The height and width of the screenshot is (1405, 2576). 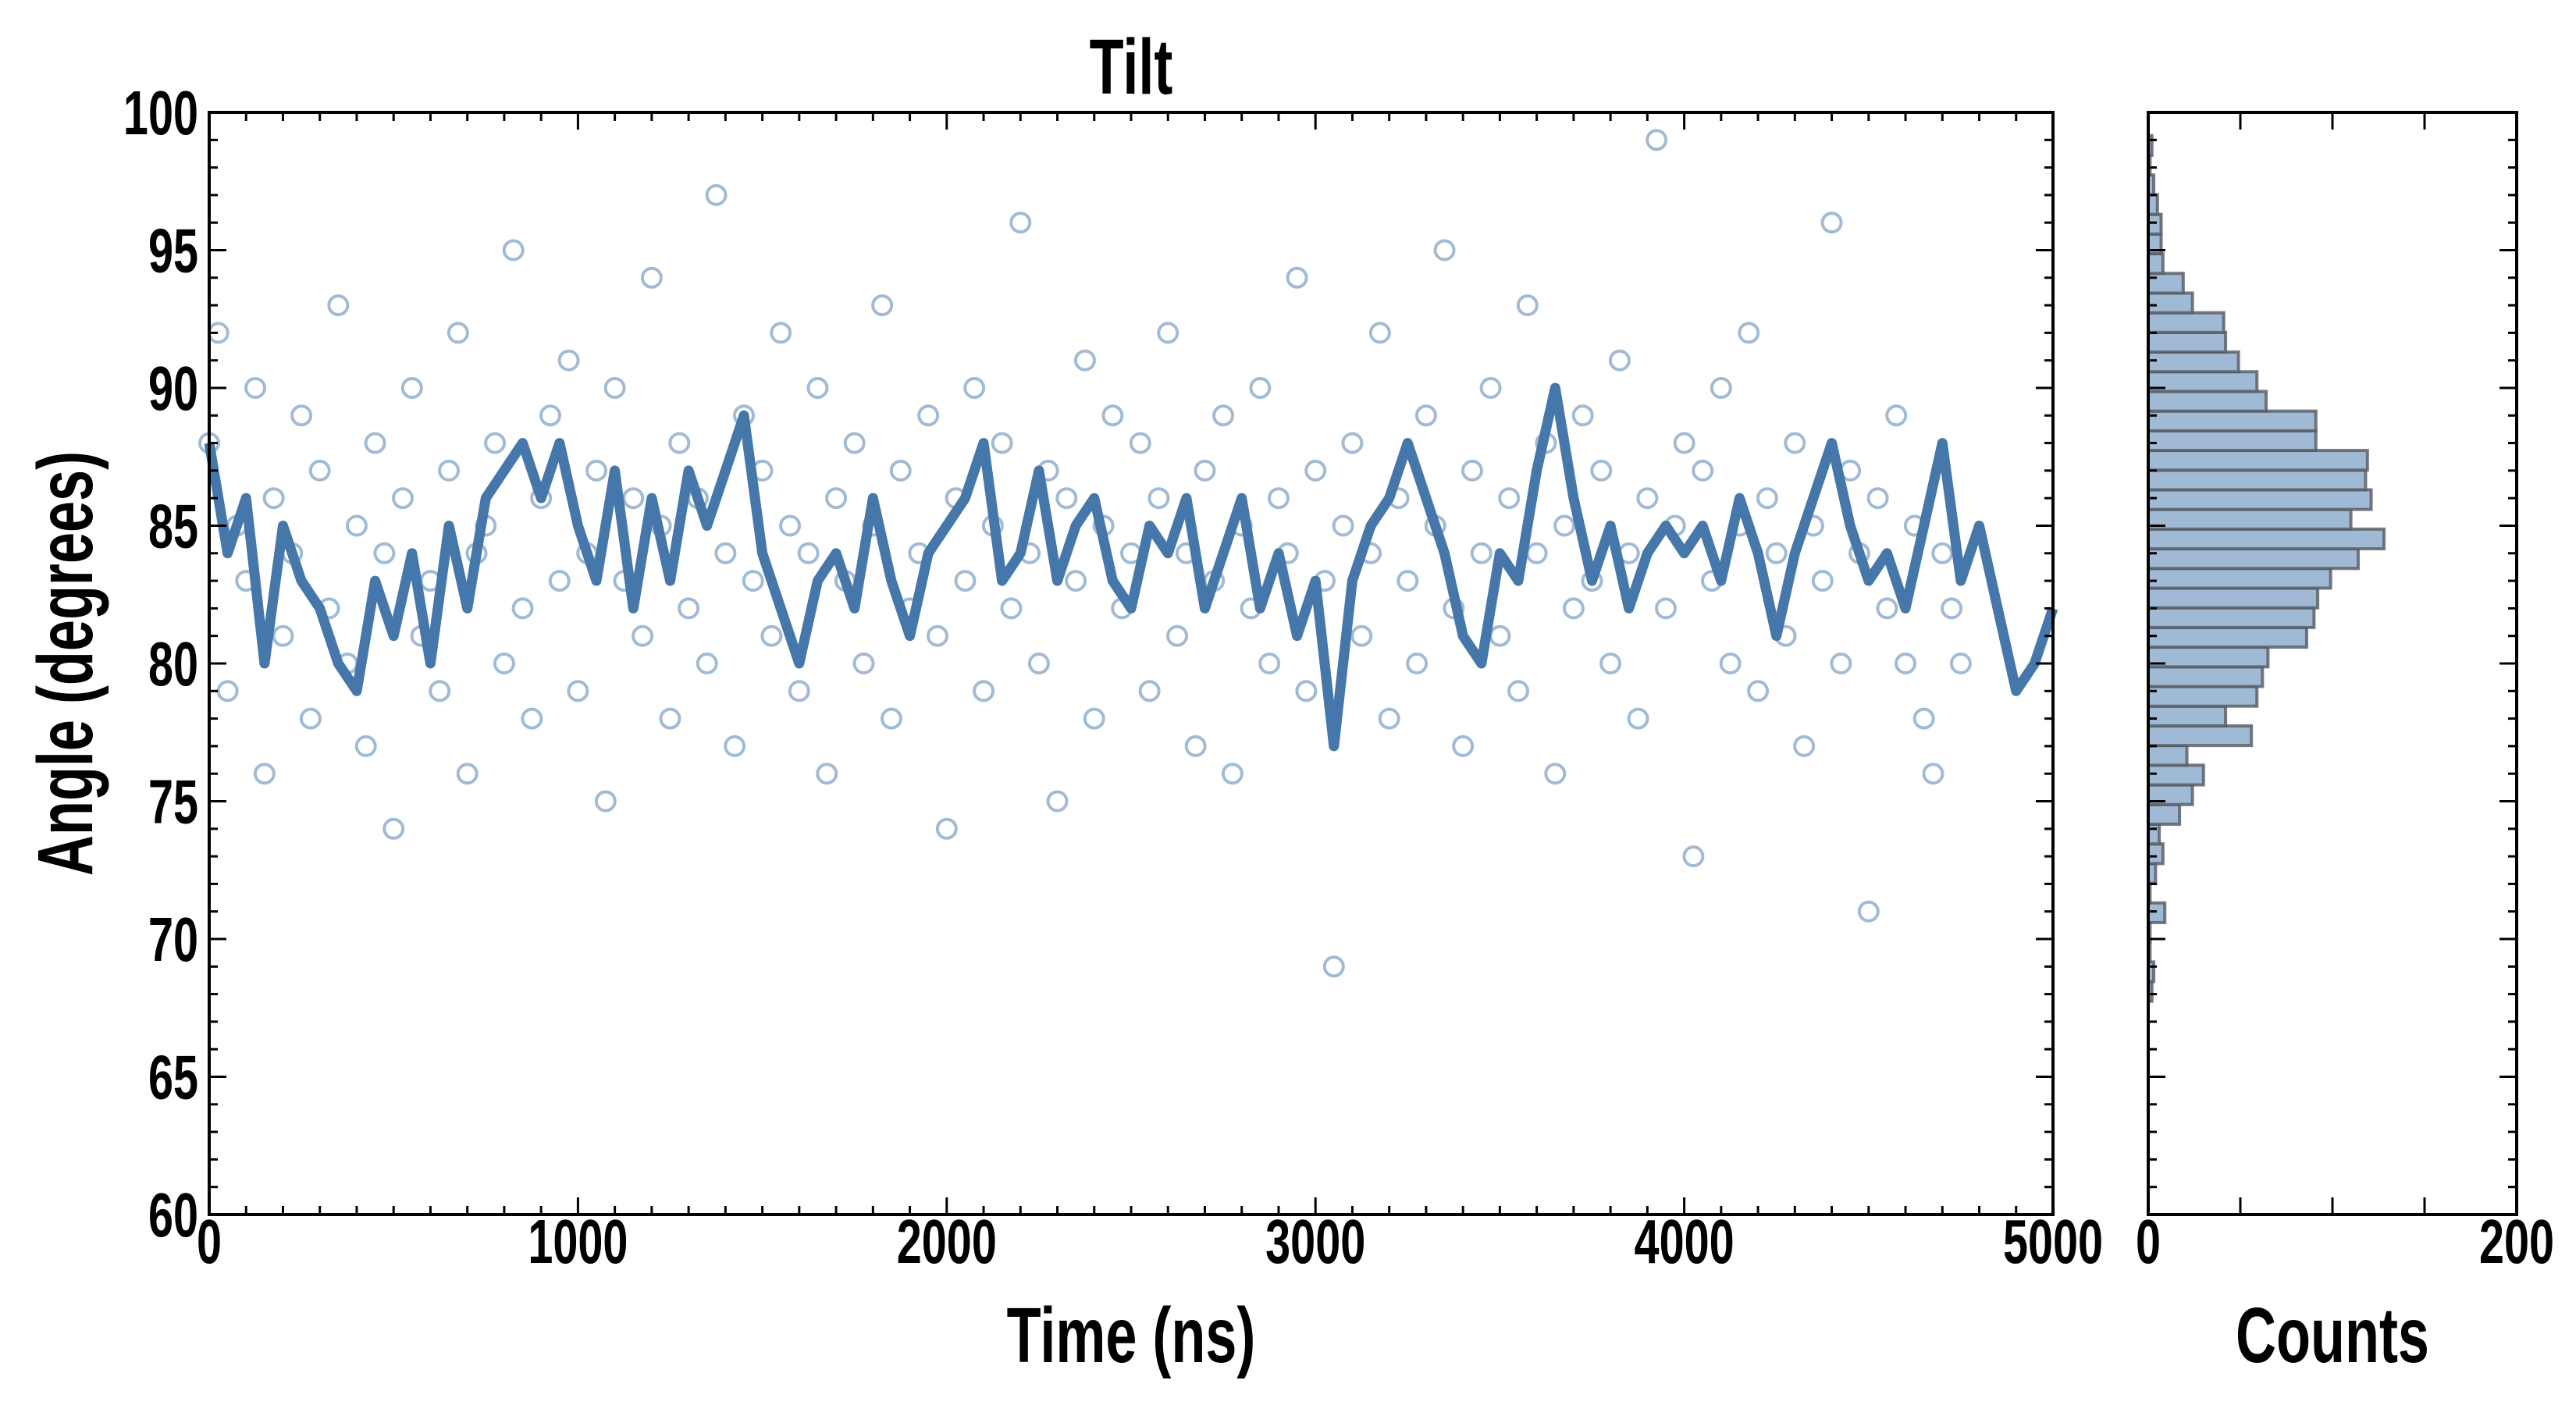 I want to click on y-tick-label: 75, so click(x=173, y=802).